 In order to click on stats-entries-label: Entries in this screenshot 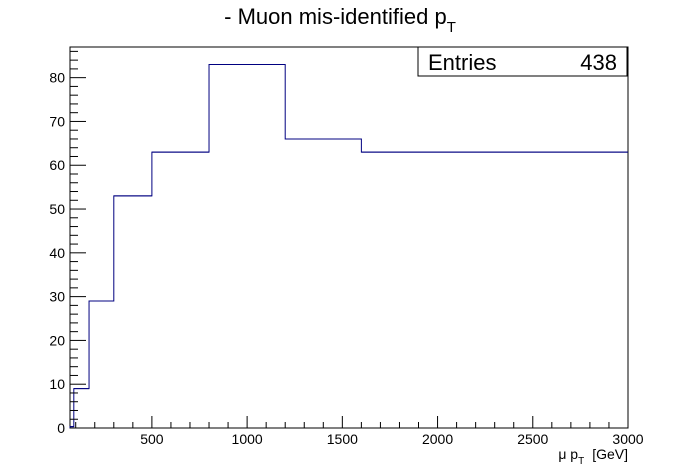, I will do `click(462, 62)`.